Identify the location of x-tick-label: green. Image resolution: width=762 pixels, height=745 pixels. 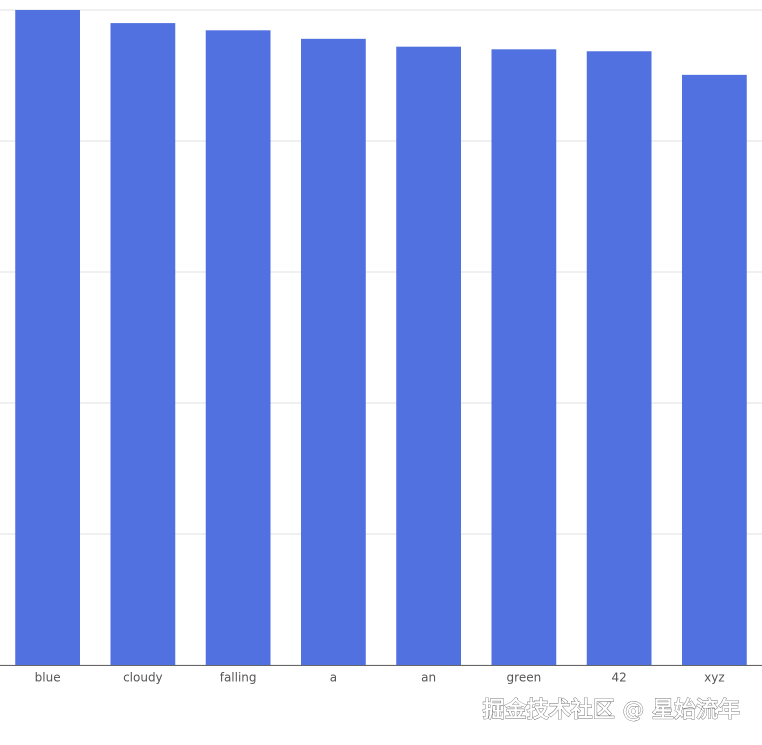
(524, 678).